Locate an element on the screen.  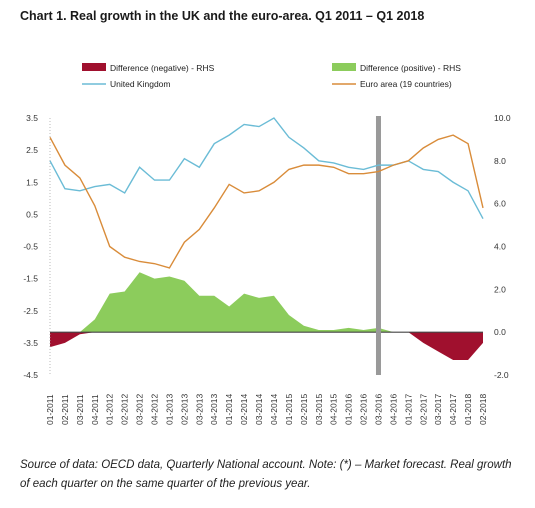
diff-positive-area is located at coordinates (266, 302).